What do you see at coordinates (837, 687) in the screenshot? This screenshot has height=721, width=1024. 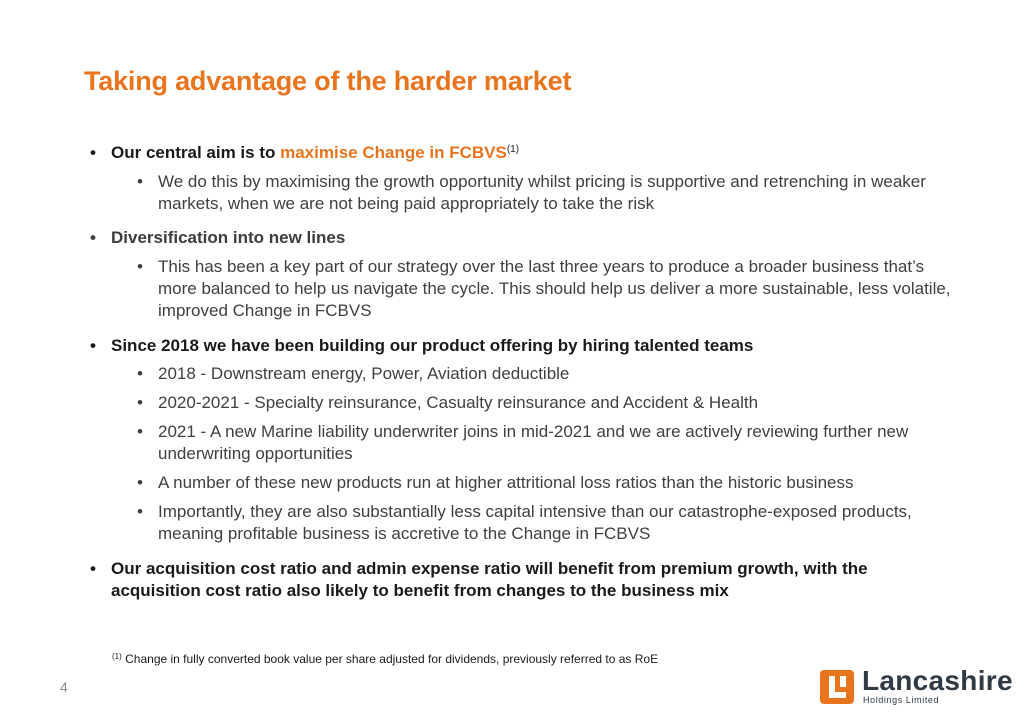 I see `lancashire-logo-icon` at bounding box center [837, 687].